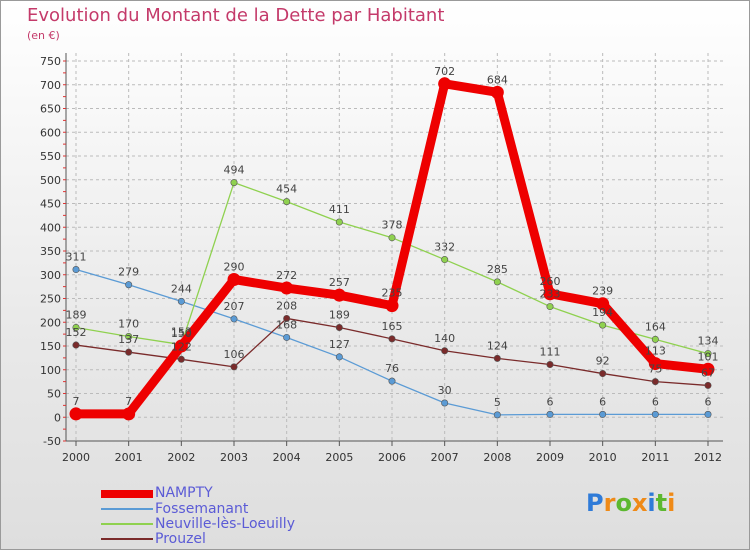 The height and width of the screenshot is (550, 750). I want to click on data-label: 67, so click(708, 372).